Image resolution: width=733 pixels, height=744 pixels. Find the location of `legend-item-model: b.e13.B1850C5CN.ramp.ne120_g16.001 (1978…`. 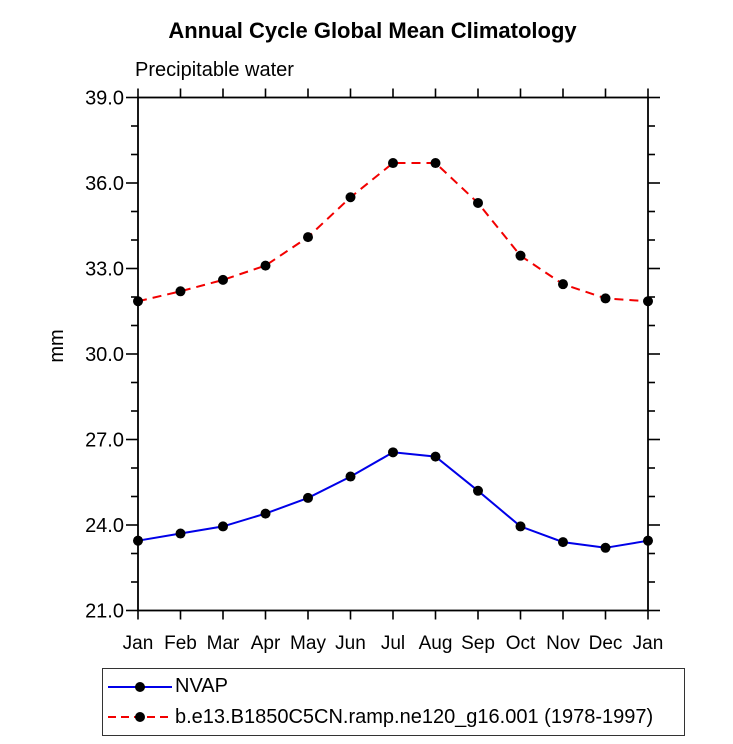

legend-item-model: b.e13.B1850C5CN.ramp.ne120_g16.001 (1978… is located at coordinates (393, 717).